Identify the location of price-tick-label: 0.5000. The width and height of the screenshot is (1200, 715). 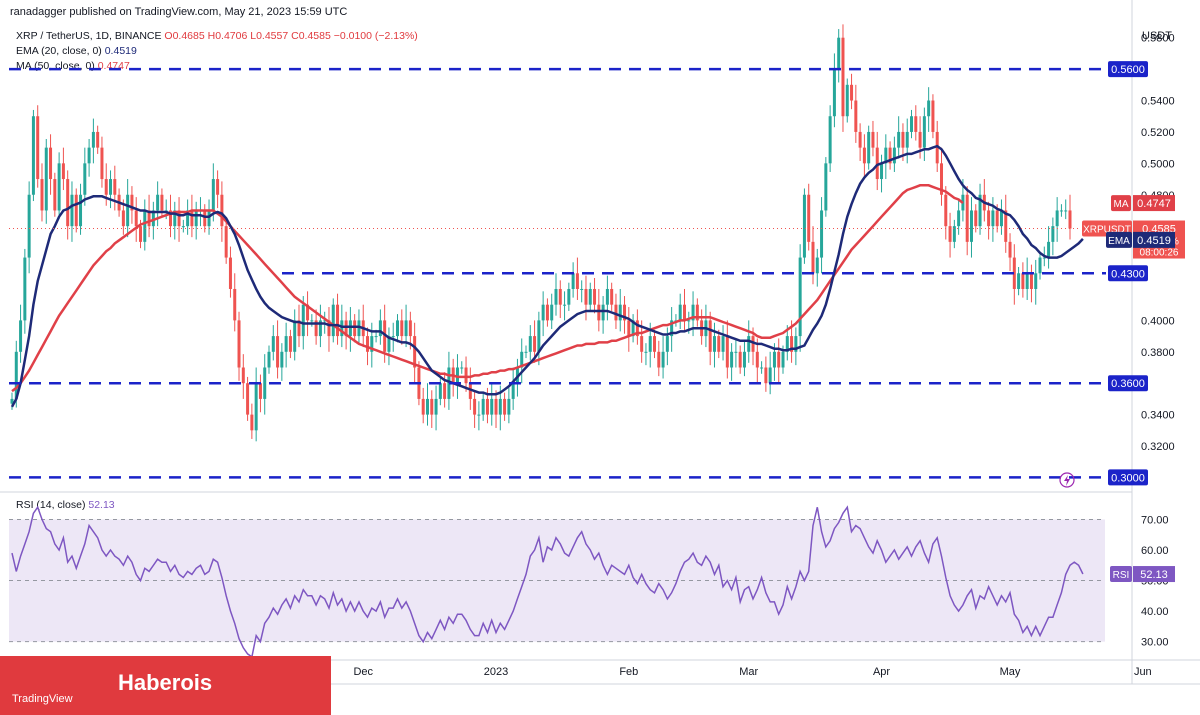
(1158, 164).